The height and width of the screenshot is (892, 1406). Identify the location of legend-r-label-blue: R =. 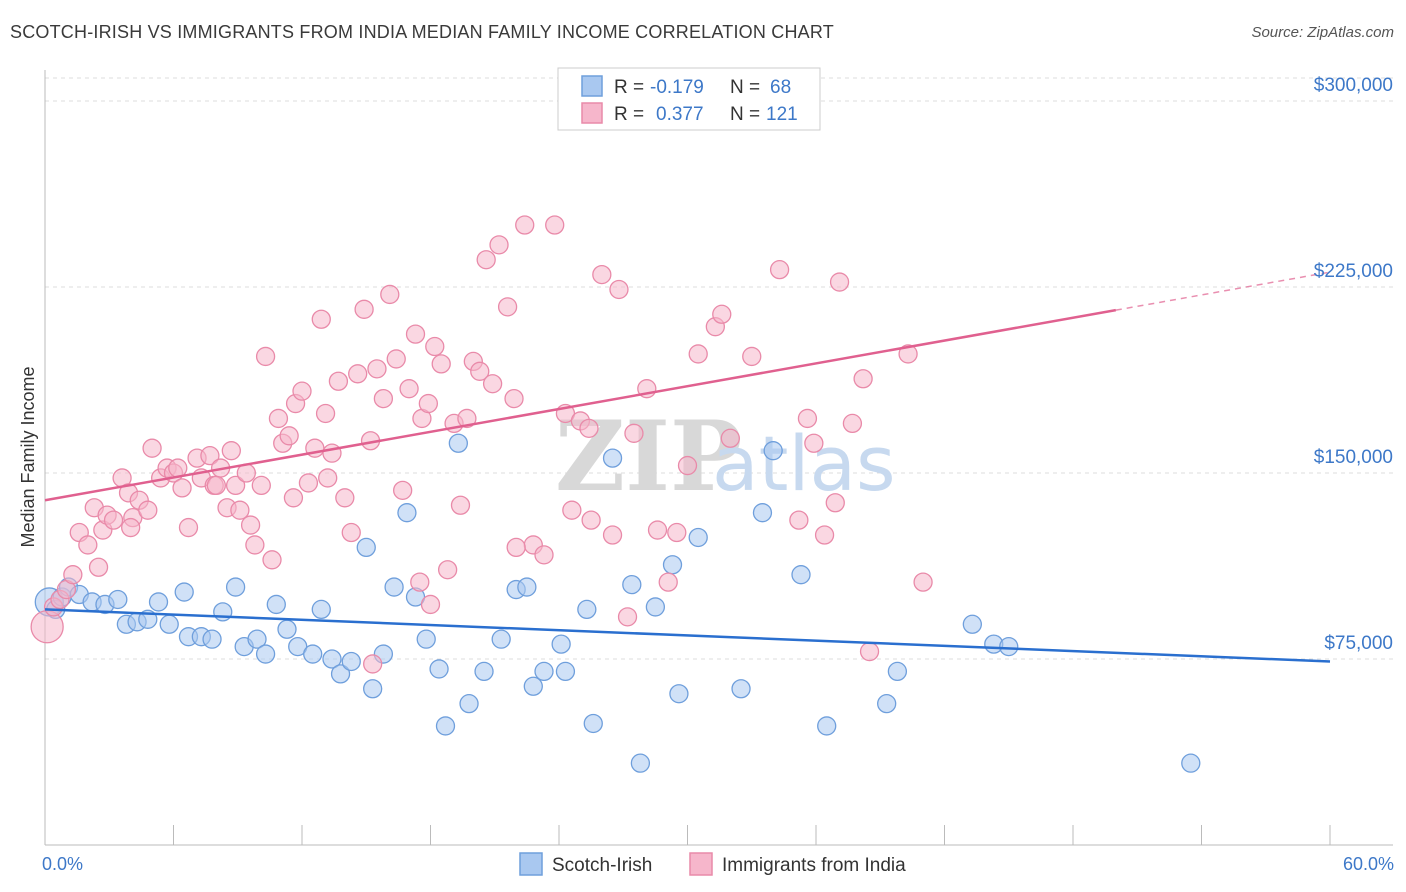
(629, 87).